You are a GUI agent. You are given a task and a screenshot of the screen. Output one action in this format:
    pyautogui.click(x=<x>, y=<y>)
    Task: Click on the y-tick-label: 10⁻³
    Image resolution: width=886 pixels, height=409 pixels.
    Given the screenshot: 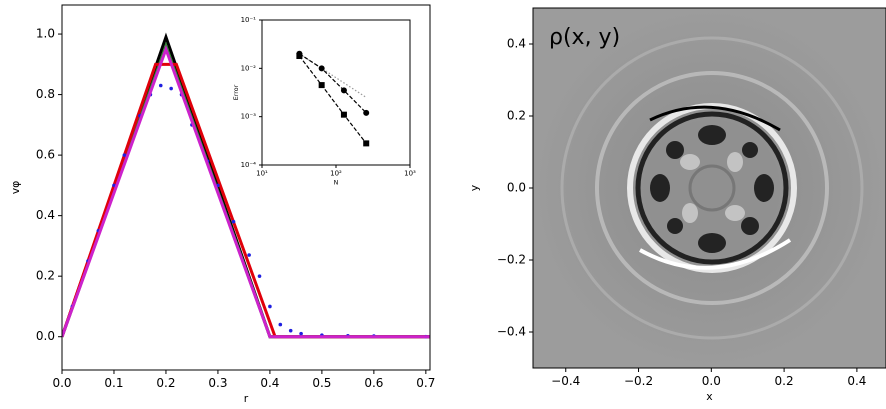 What is the action you would take?
    pyautogui.click(x=249, y=117)
    